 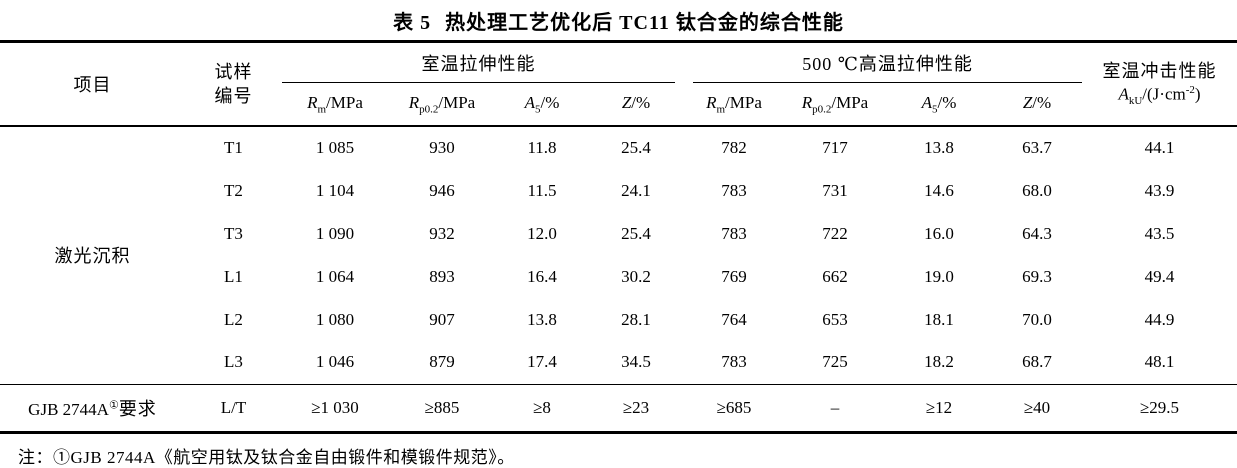 I want to click on table-cell: 717, so click(x=835, y=147).